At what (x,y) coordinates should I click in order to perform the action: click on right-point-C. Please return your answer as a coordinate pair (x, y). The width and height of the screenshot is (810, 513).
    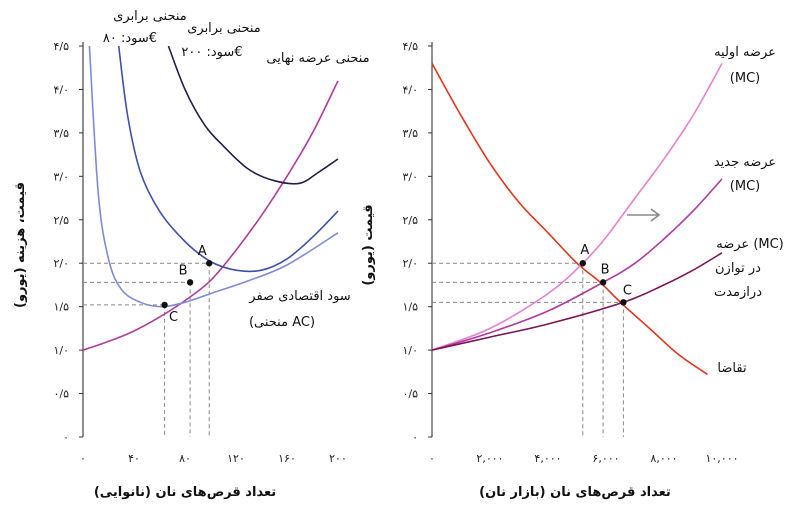
    Looking at the image, I should click on (623, 302).